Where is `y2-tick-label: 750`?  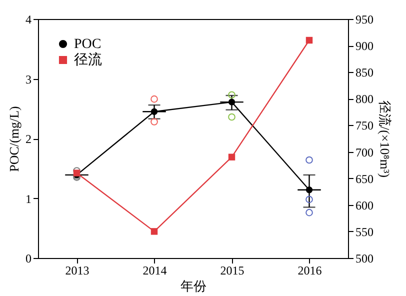
y2-tick-label: 750 is located at coordinates (365, 125).